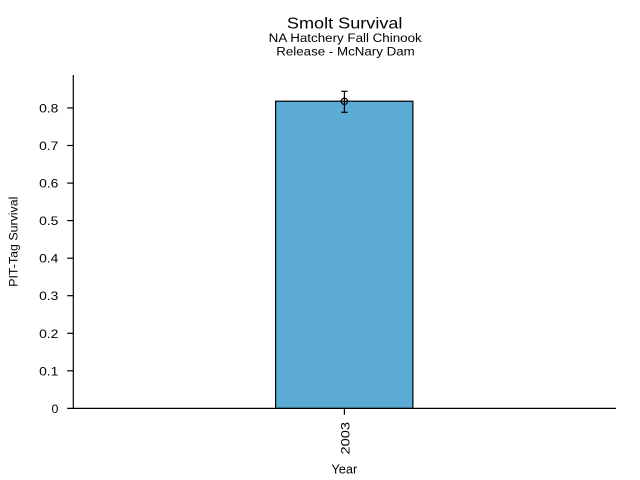 The image size is (640, 480). I want to click on svg-text: 0.5, so click(48, 221).